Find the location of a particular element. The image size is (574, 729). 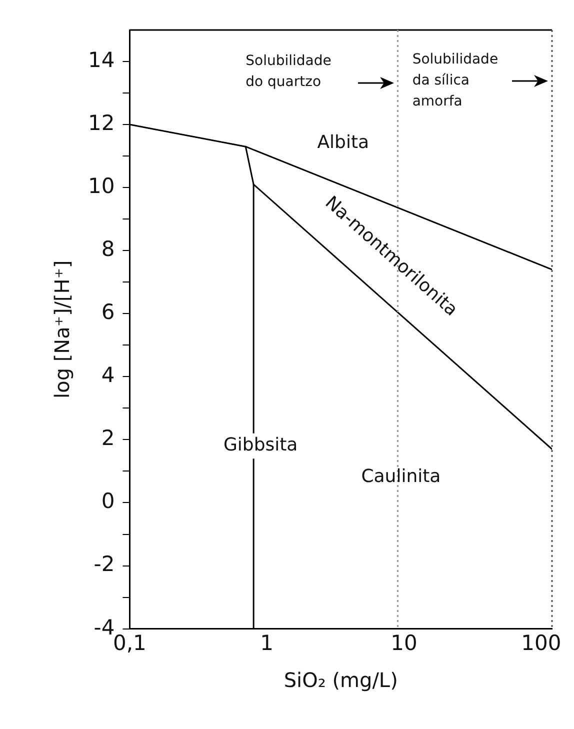

annotation: Solubilidade do quartzo is located at coordinates (289, 71).